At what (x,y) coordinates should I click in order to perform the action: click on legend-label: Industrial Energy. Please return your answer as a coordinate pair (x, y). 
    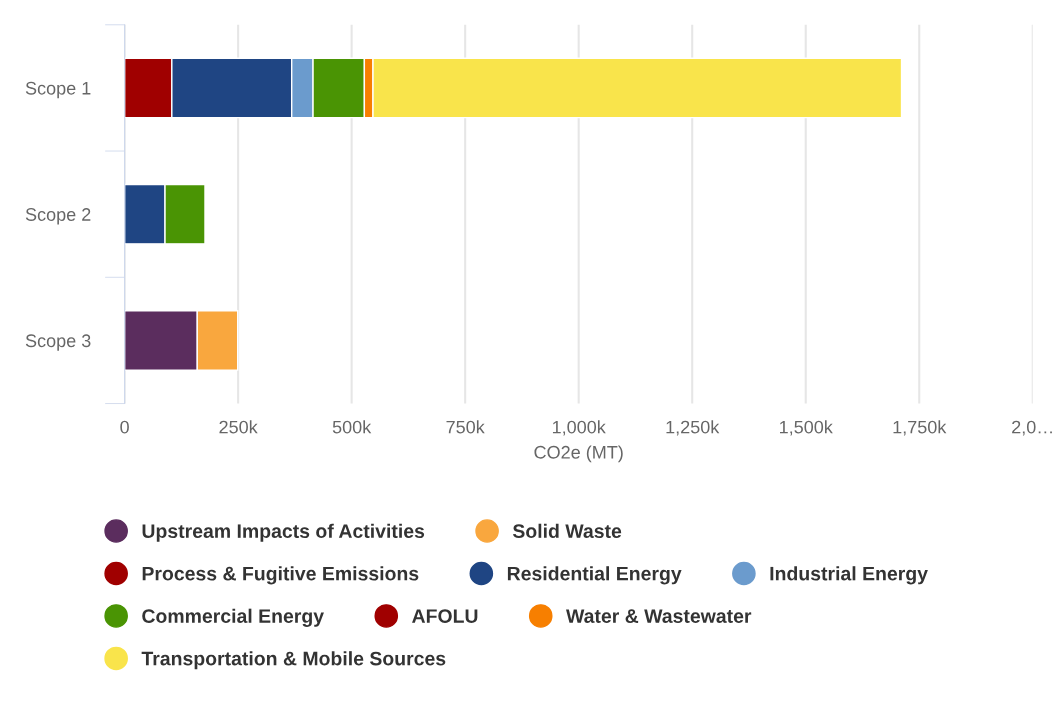
    Looking at the image, I should click on (849, 575).